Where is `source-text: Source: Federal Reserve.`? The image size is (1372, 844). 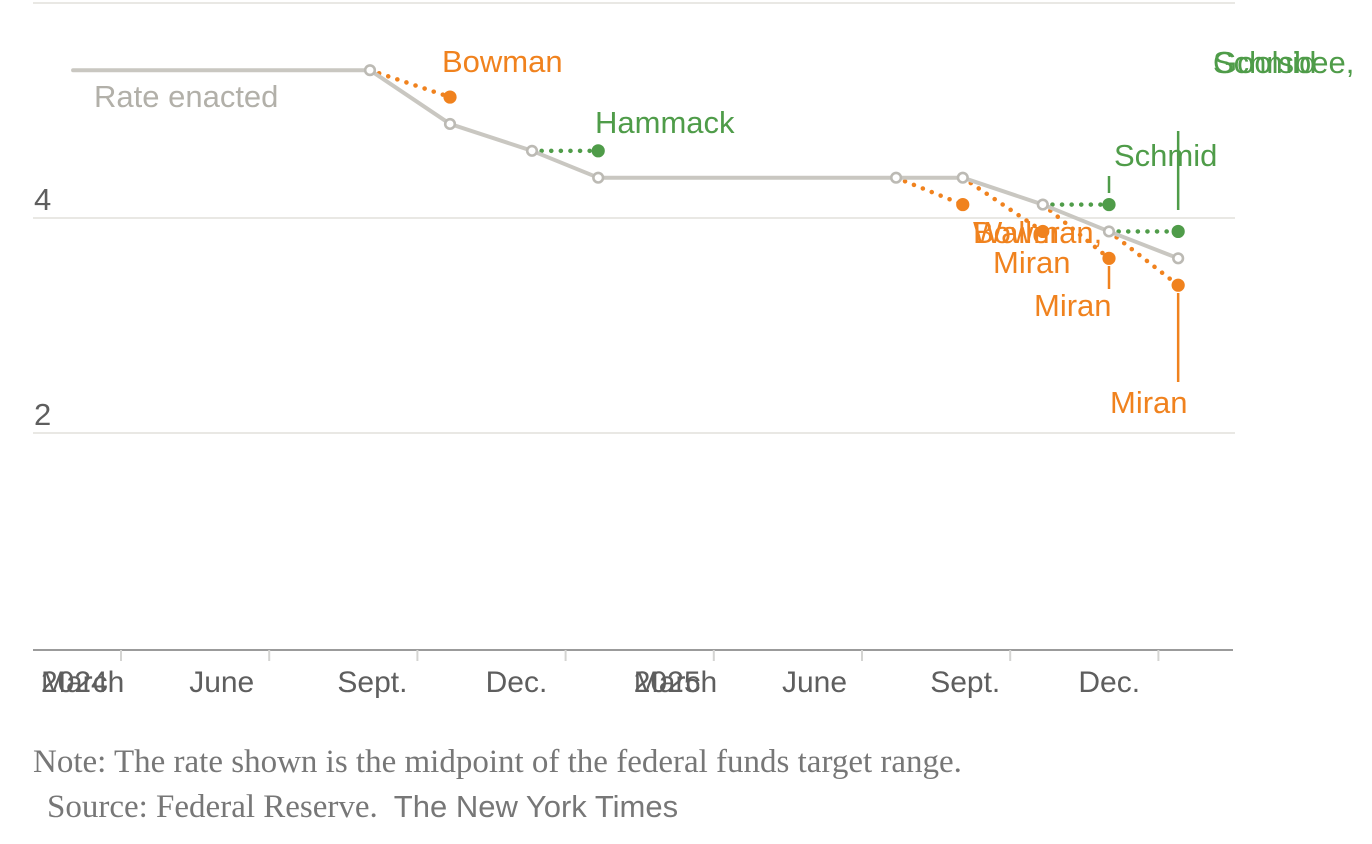 source-text: Source: Federal Reserve. is located at coordinates (212, 807).